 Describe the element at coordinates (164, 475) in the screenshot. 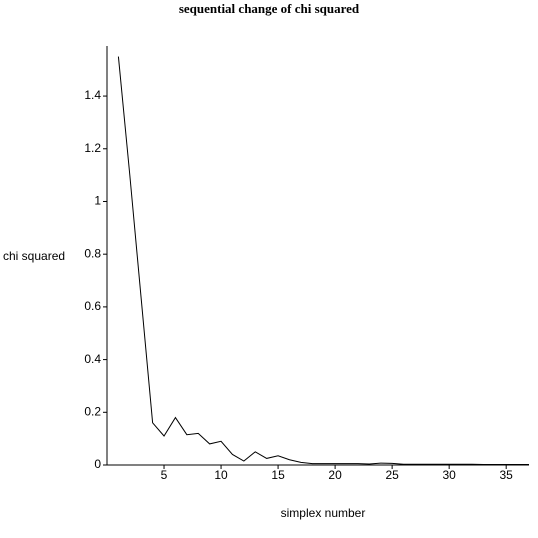

I see `x-tick-label: 5` at that location.